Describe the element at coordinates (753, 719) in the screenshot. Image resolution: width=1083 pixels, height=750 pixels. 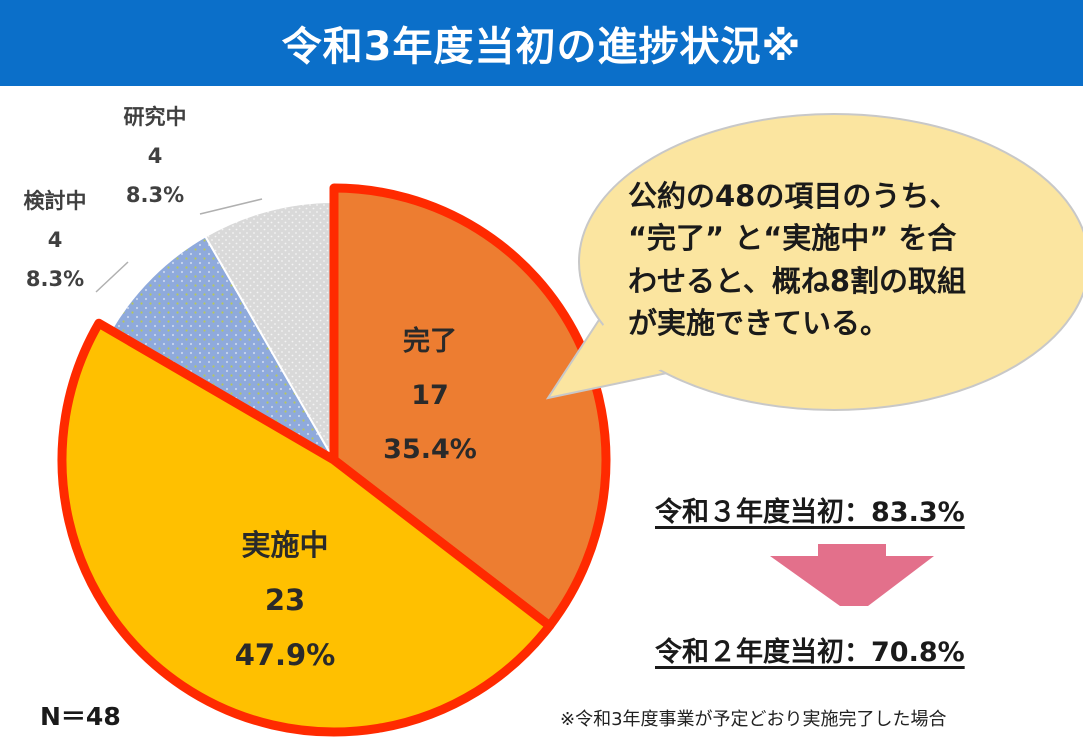
I see `footnote: ※令和3年度事業が予定どおり実施完了した場合` at that location.